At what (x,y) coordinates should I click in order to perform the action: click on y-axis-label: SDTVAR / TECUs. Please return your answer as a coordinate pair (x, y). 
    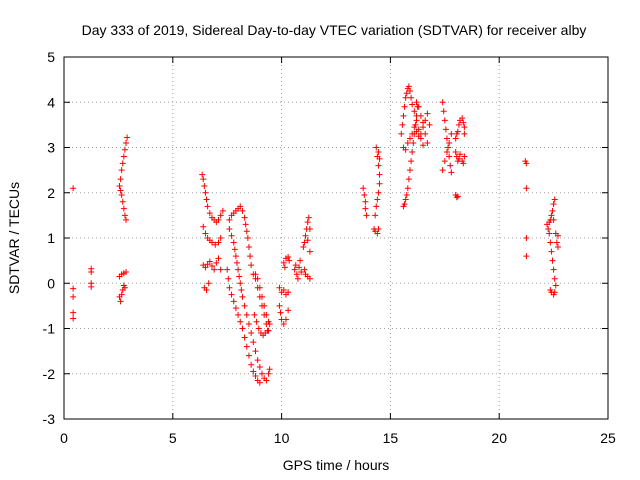
    Looking at the image, I should click on (14, 238).